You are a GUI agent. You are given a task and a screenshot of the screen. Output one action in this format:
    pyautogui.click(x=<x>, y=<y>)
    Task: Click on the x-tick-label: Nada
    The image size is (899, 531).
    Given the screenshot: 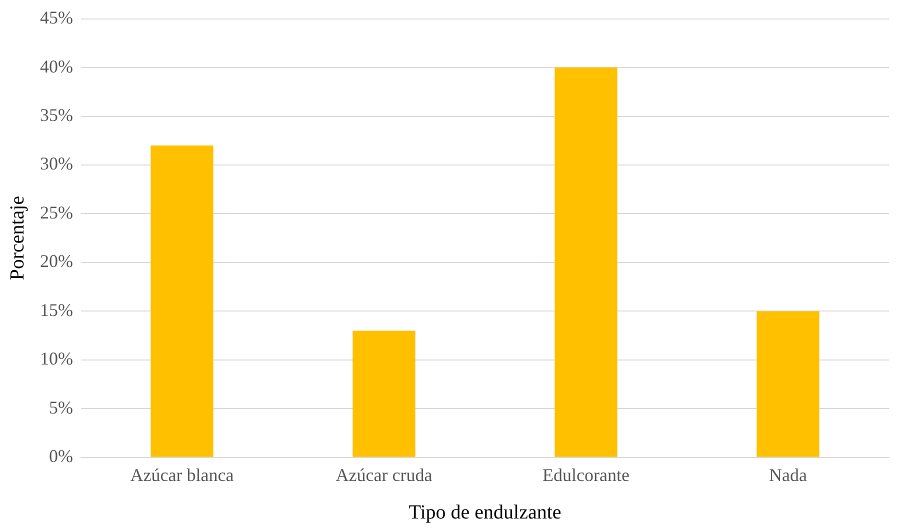 What is the action you would take?
    pyautogui.click(x=788, y=474)
    